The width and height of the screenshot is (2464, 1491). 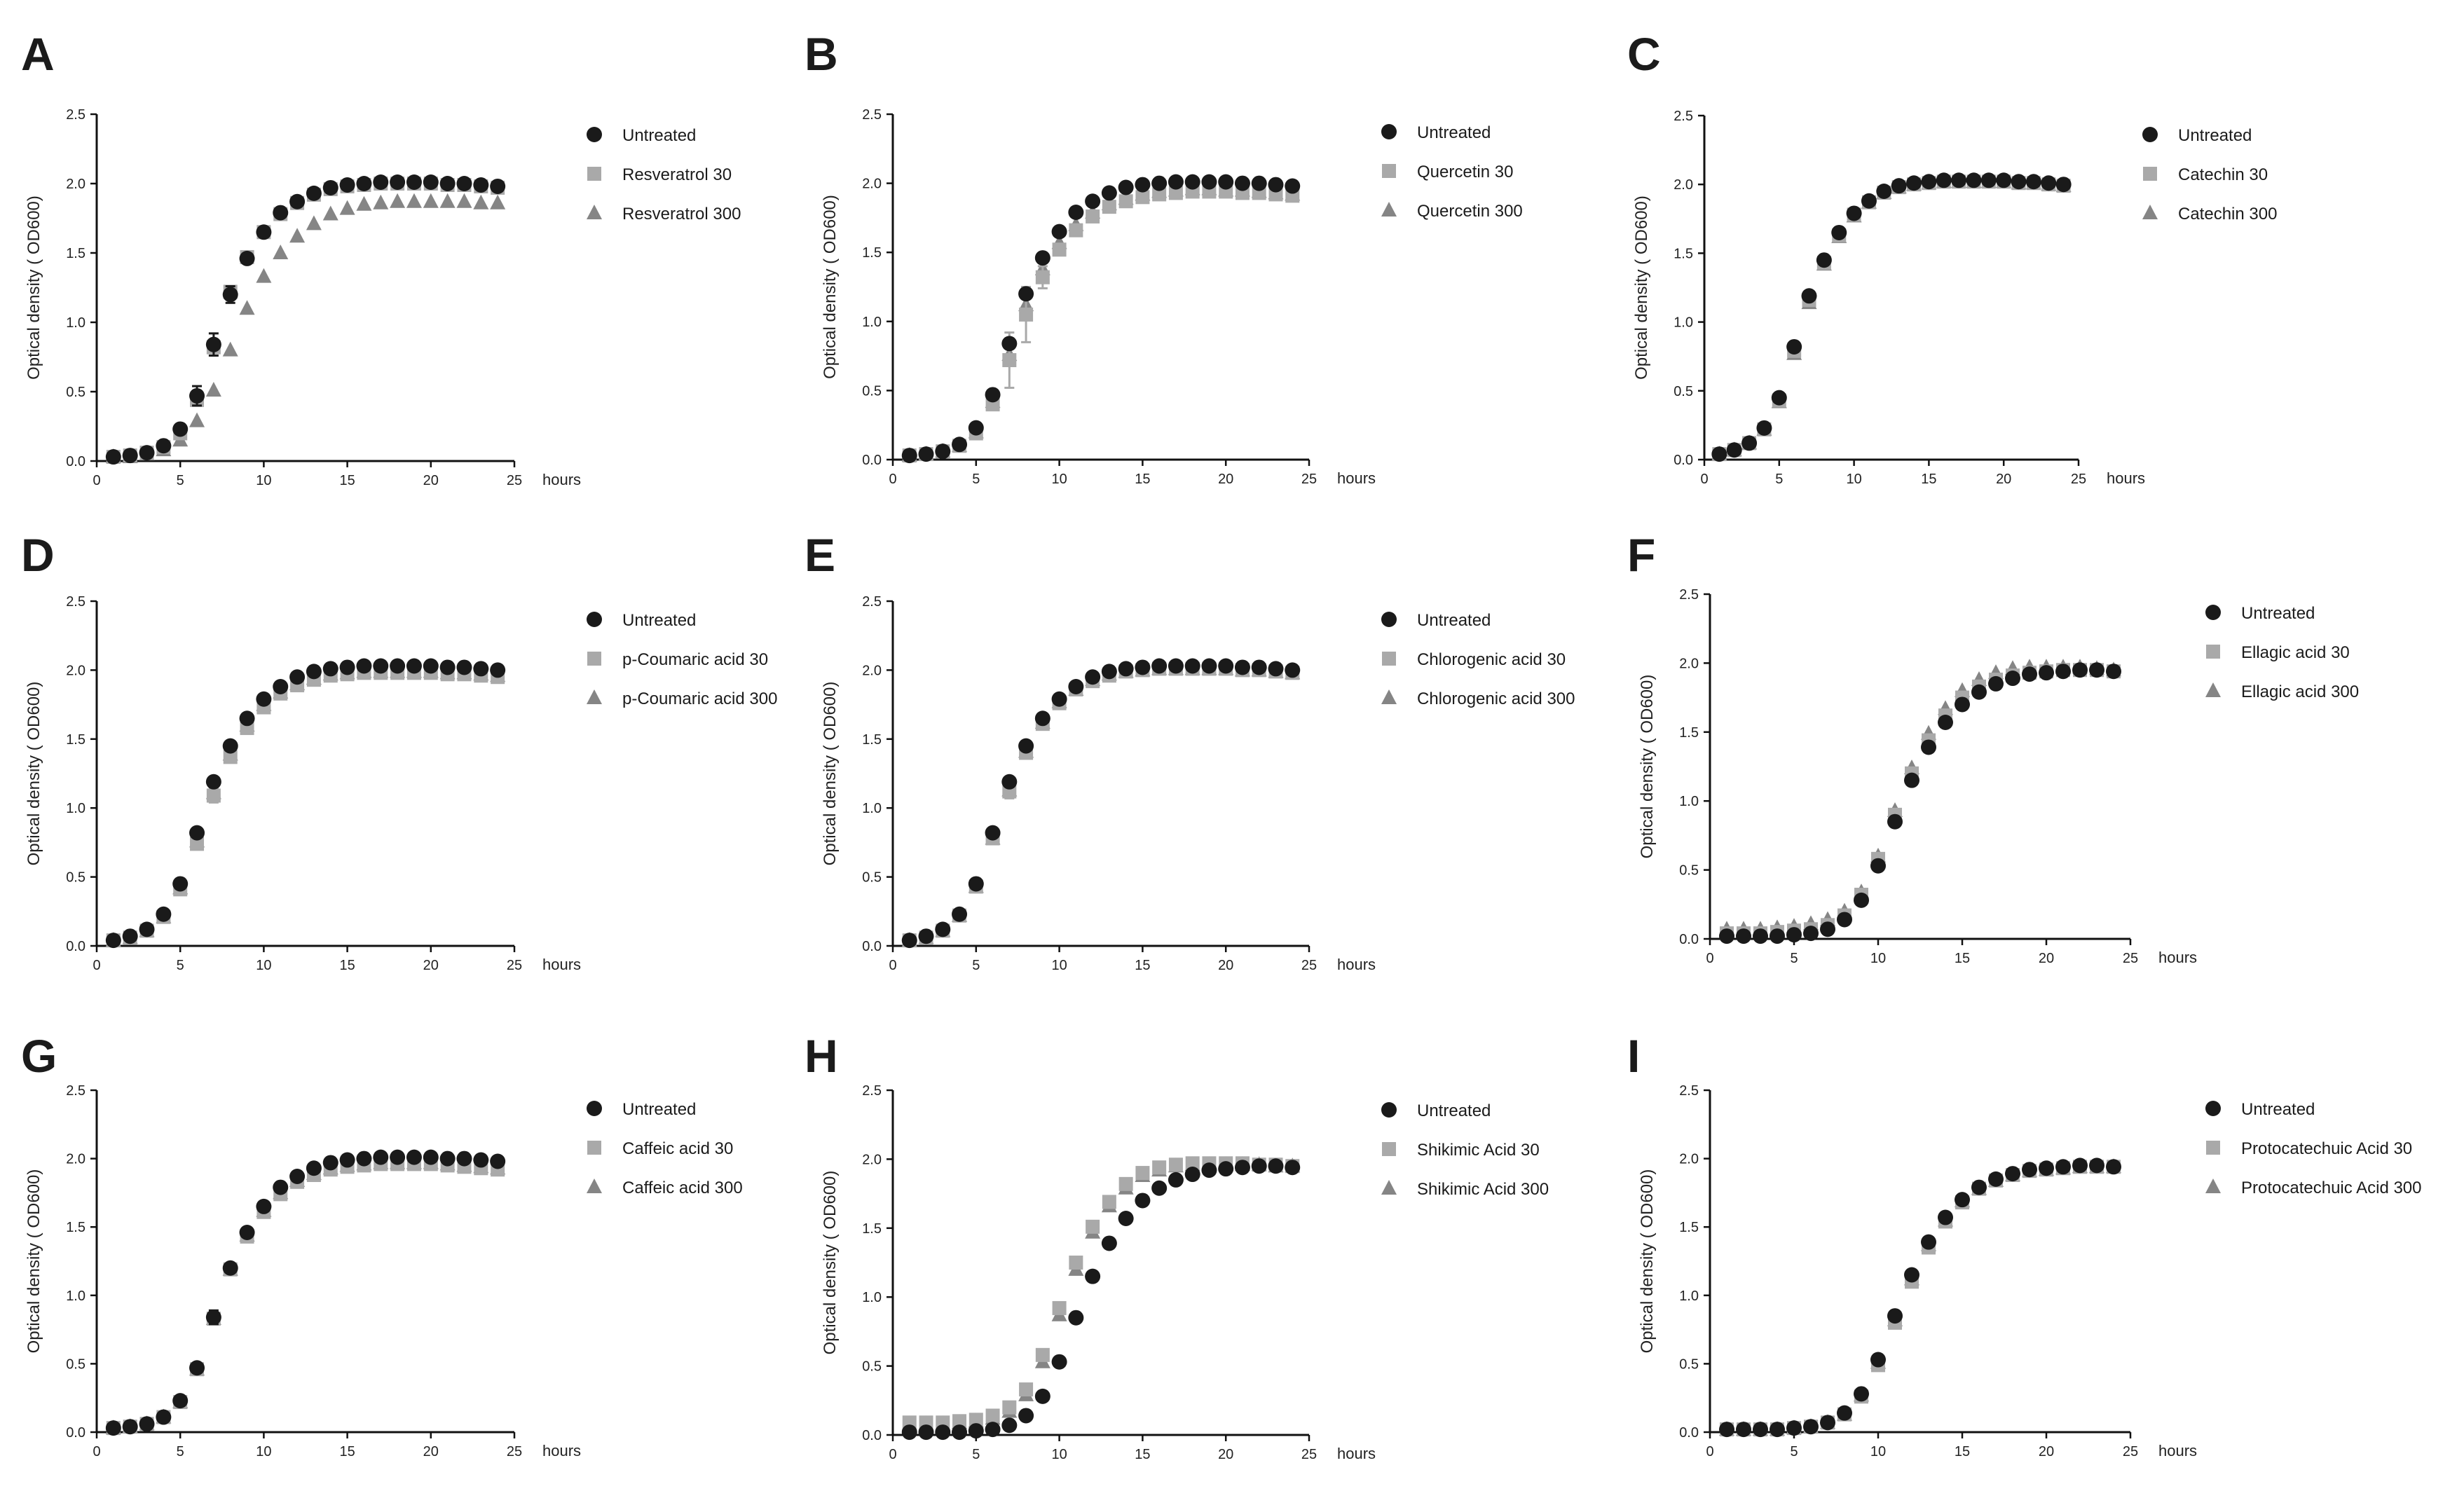 I want to click on y-tick-label: 0.0, so click(x=75, y=461).